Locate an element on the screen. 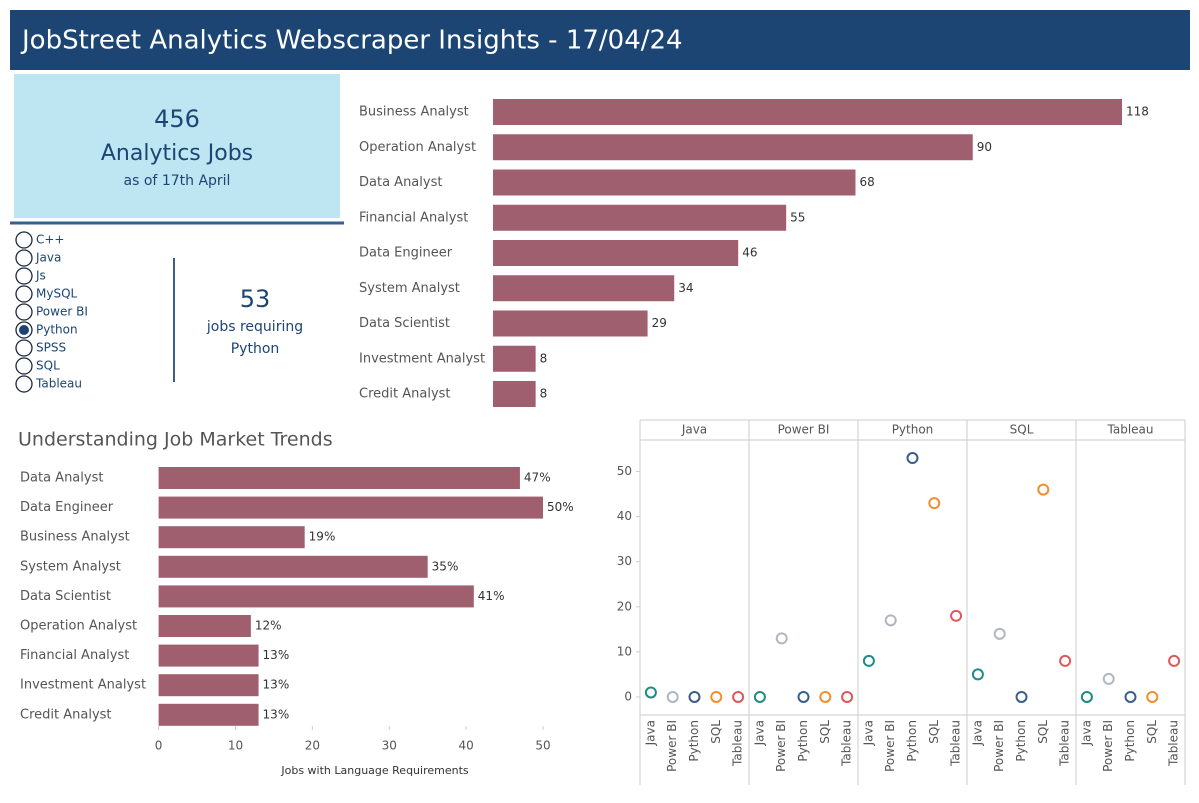  filter-option: Java is located at coordinates (48, 258).